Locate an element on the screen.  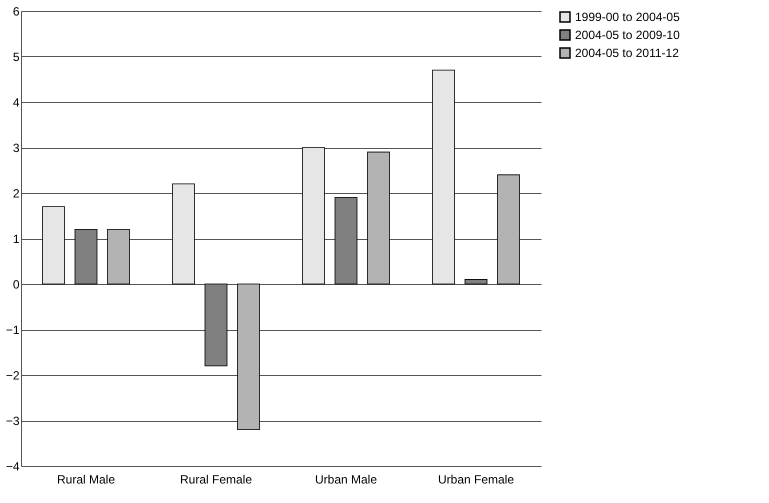
legend-label: 1999-00 to 2004-05 is located at coordinates (627, 17).